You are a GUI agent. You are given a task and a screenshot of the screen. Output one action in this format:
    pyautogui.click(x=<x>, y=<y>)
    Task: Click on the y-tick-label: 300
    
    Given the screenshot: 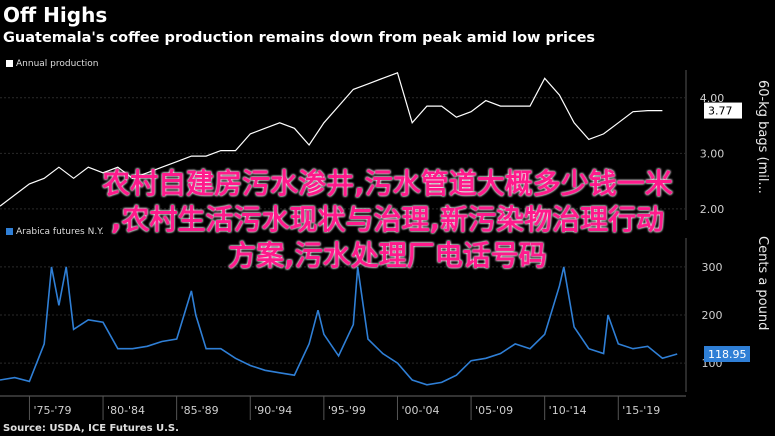 What is the action you would take?
    pyautogui.click(x=712, y=267)
    